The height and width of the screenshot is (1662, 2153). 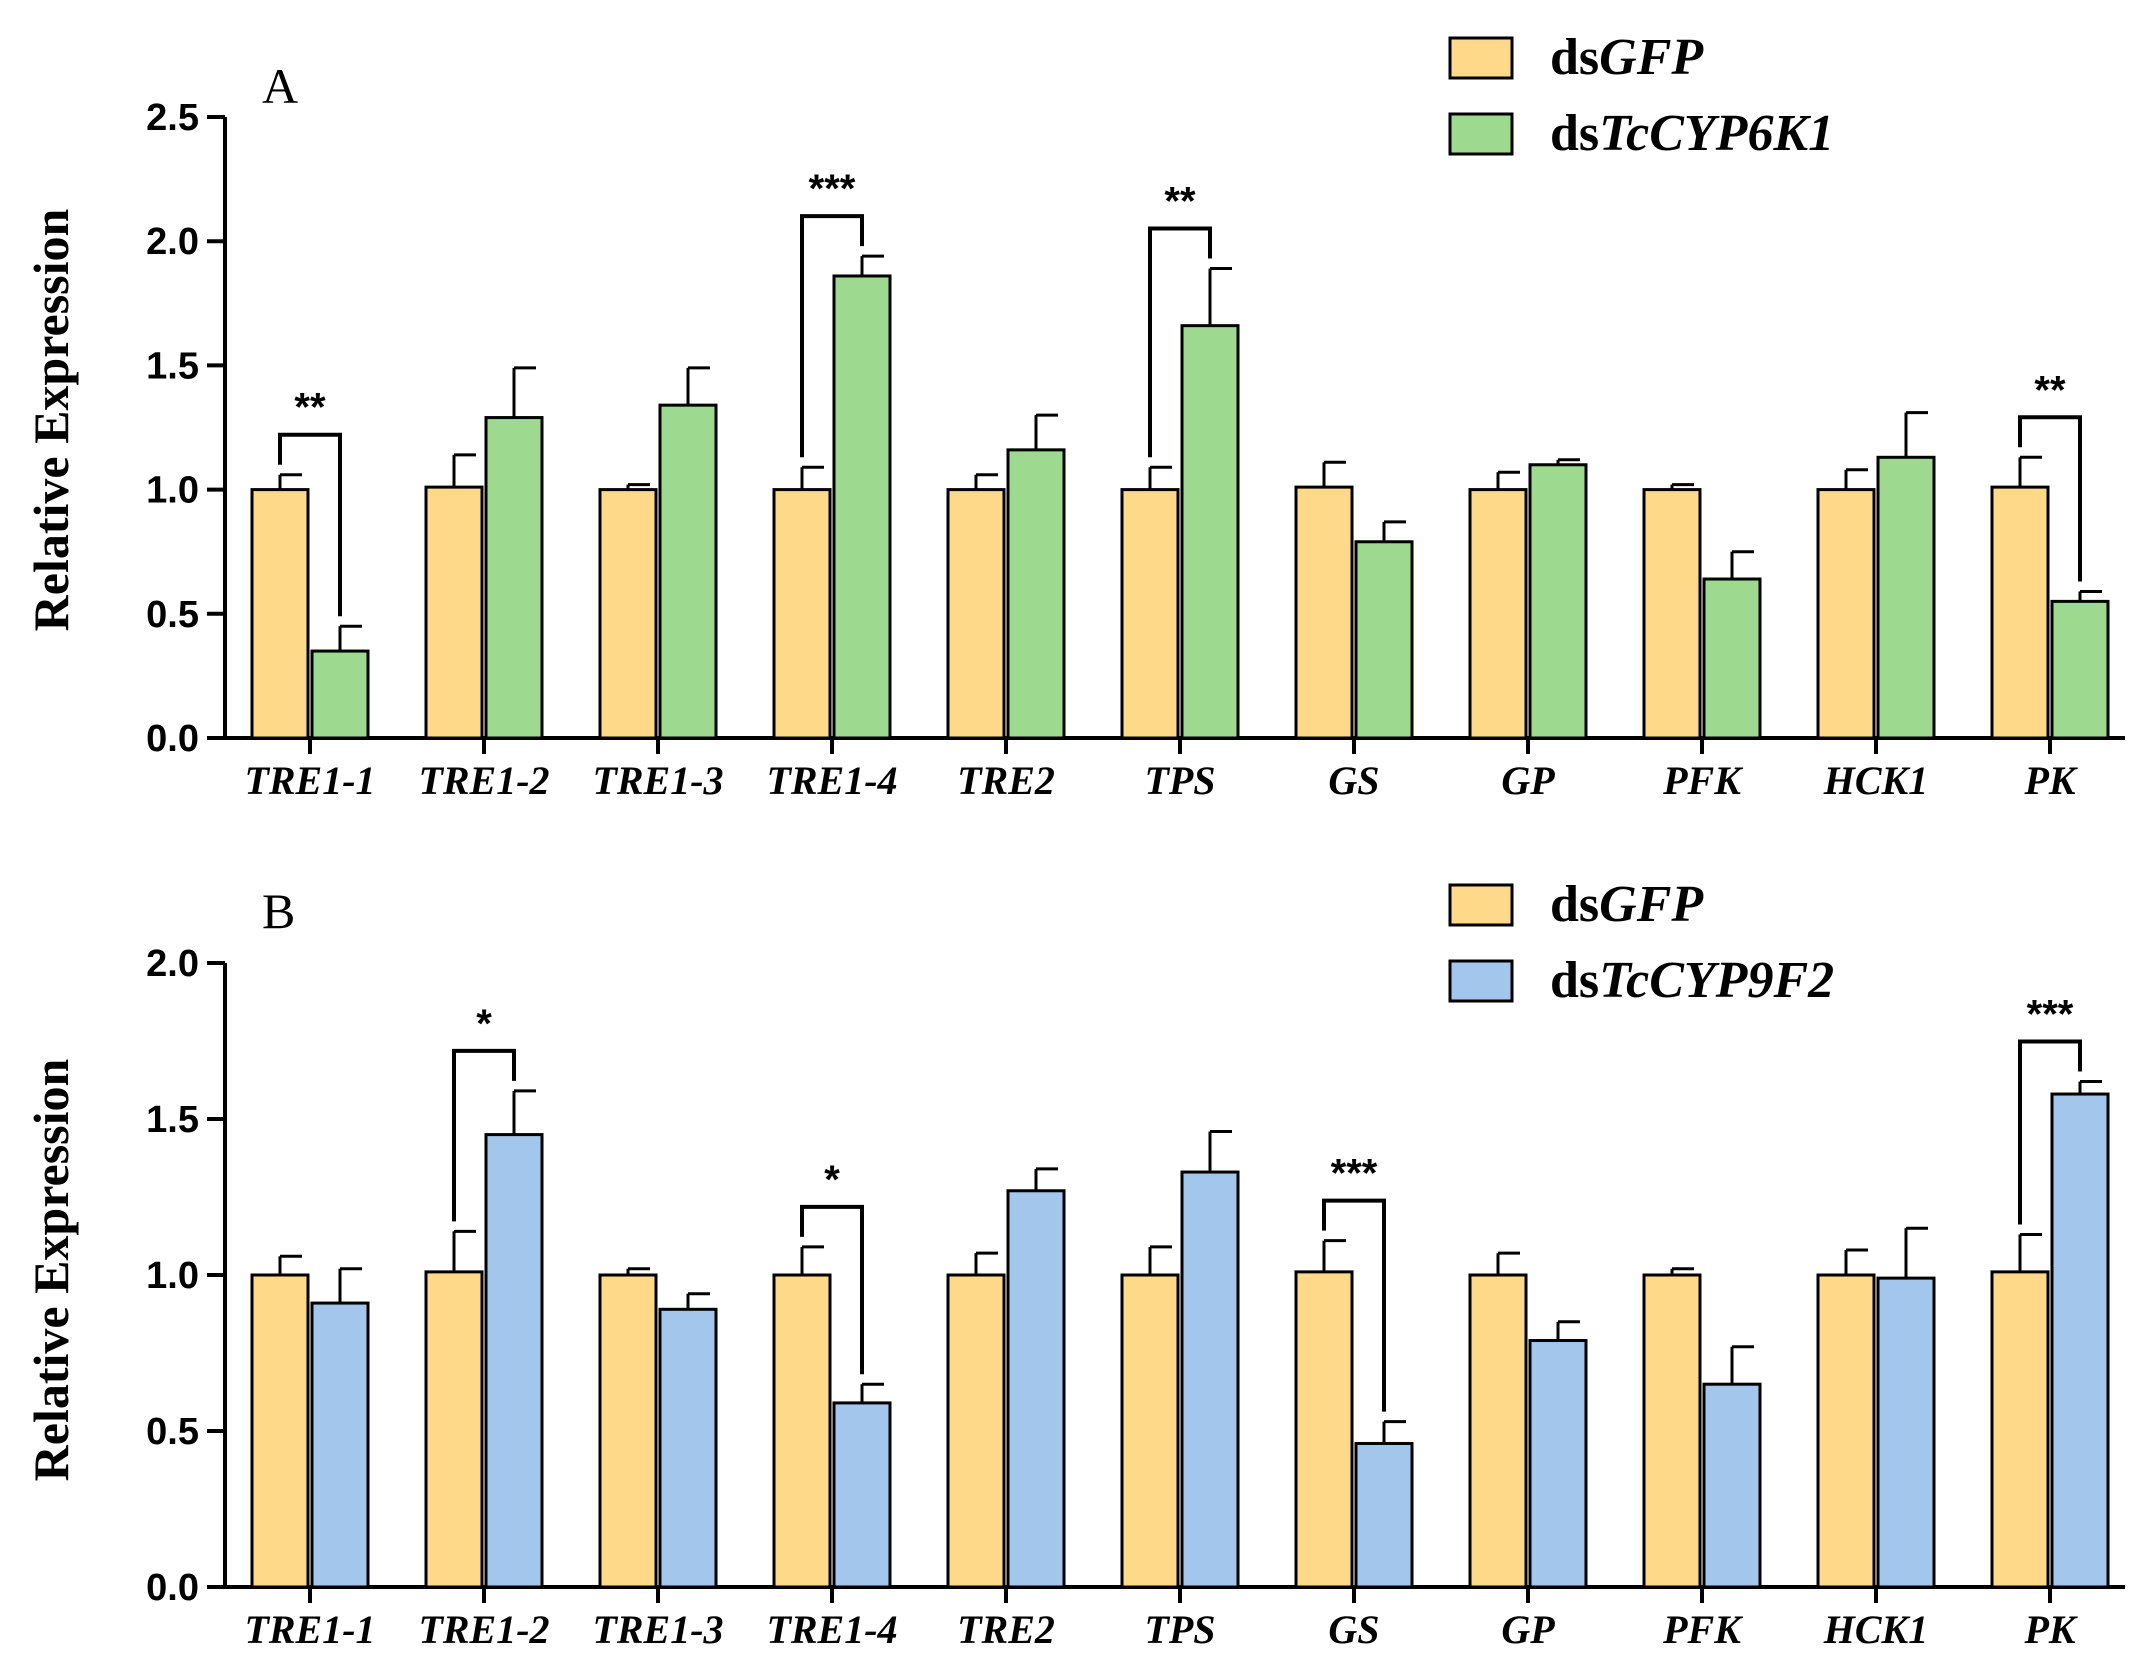 What do you see at coordinates (2080, 669) in the screenshot?
I see `bar-dsTcCYP6K1-PK` at bounding box center [2080, 669].